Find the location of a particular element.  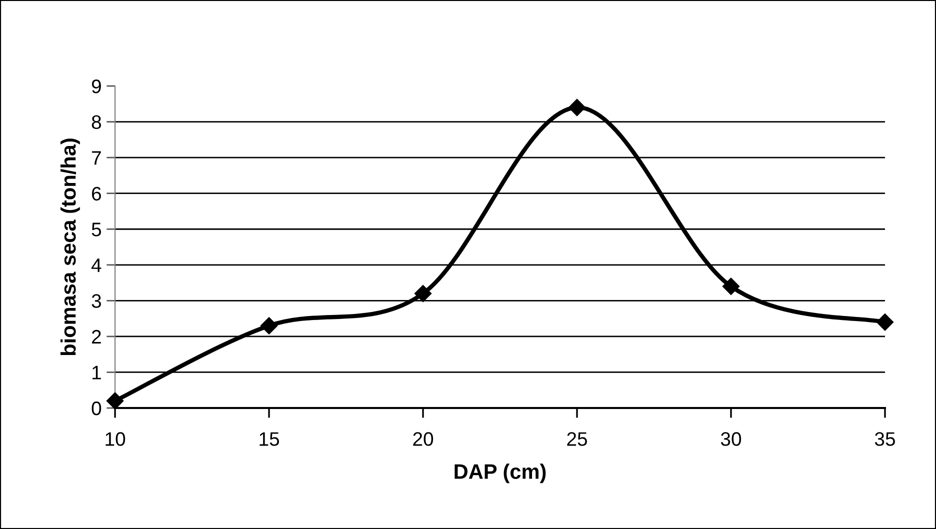

x-tick-label: 30 is located at coordinates (731, 439).